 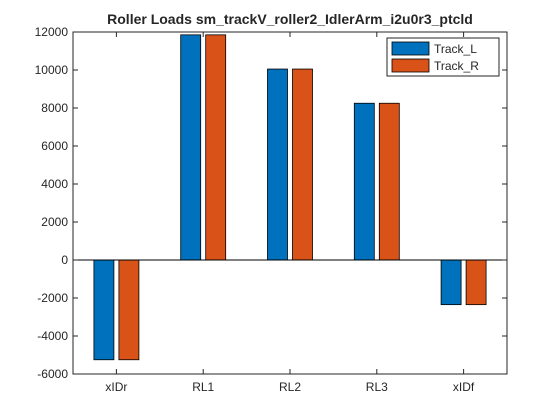 What do you see at coordinates (52, 32) in the screenshot?
I see `y-tick-label: 12000` at bounding box center [52, 32].